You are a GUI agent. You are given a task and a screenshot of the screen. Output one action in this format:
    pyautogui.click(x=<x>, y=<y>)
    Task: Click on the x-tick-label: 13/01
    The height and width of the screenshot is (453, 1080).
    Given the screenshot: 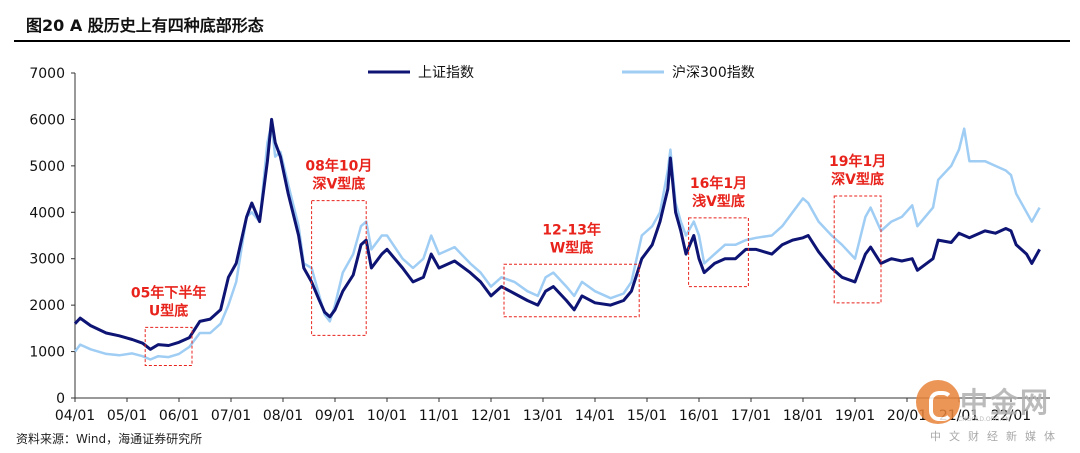 What is the action you would take?
    pyautogui.click(x=543, y=416)
    